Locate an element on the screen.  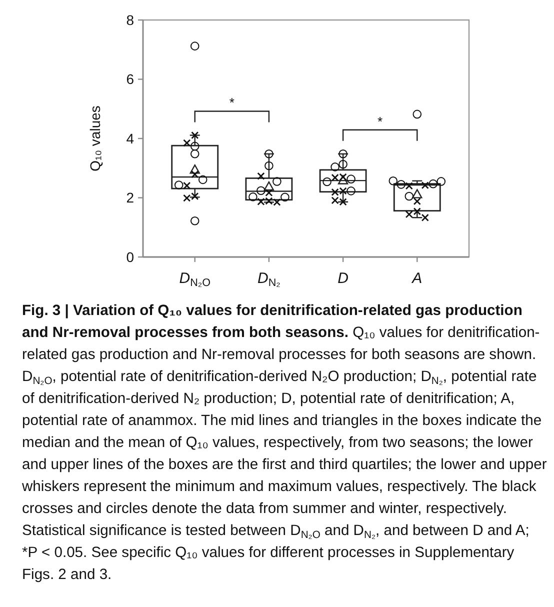
y-tick-label: 4 is located at coordinates (130, 138).